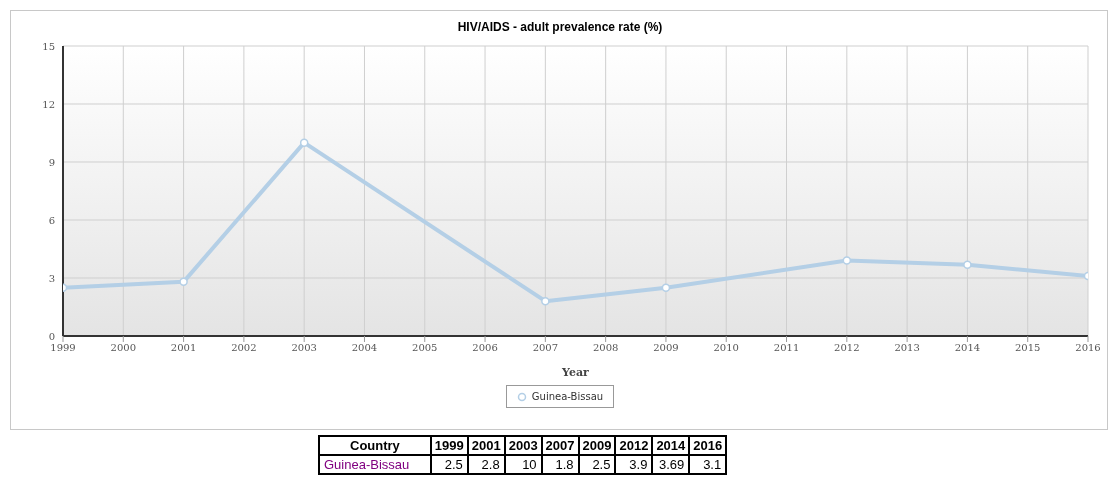 This screenshot has height=493, width=1120. What do you see at coordinates (907, 348) in the screenshot?
I see `x-tick-label: 2013` at bounding box center [907, 348].